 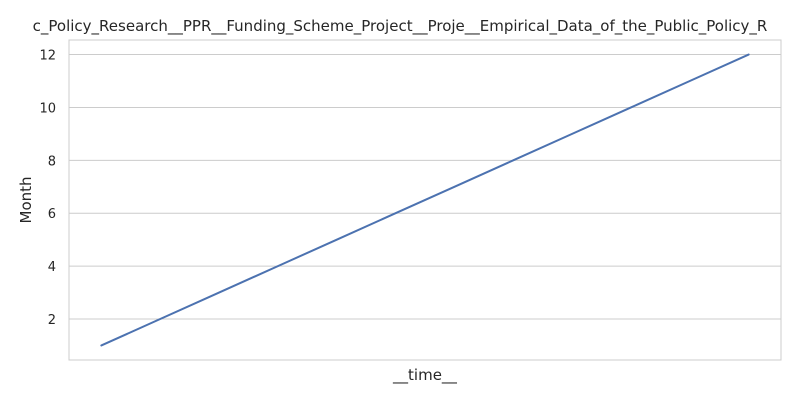 I want to click on y-tick-label: 12, so click(x=47, y=56).